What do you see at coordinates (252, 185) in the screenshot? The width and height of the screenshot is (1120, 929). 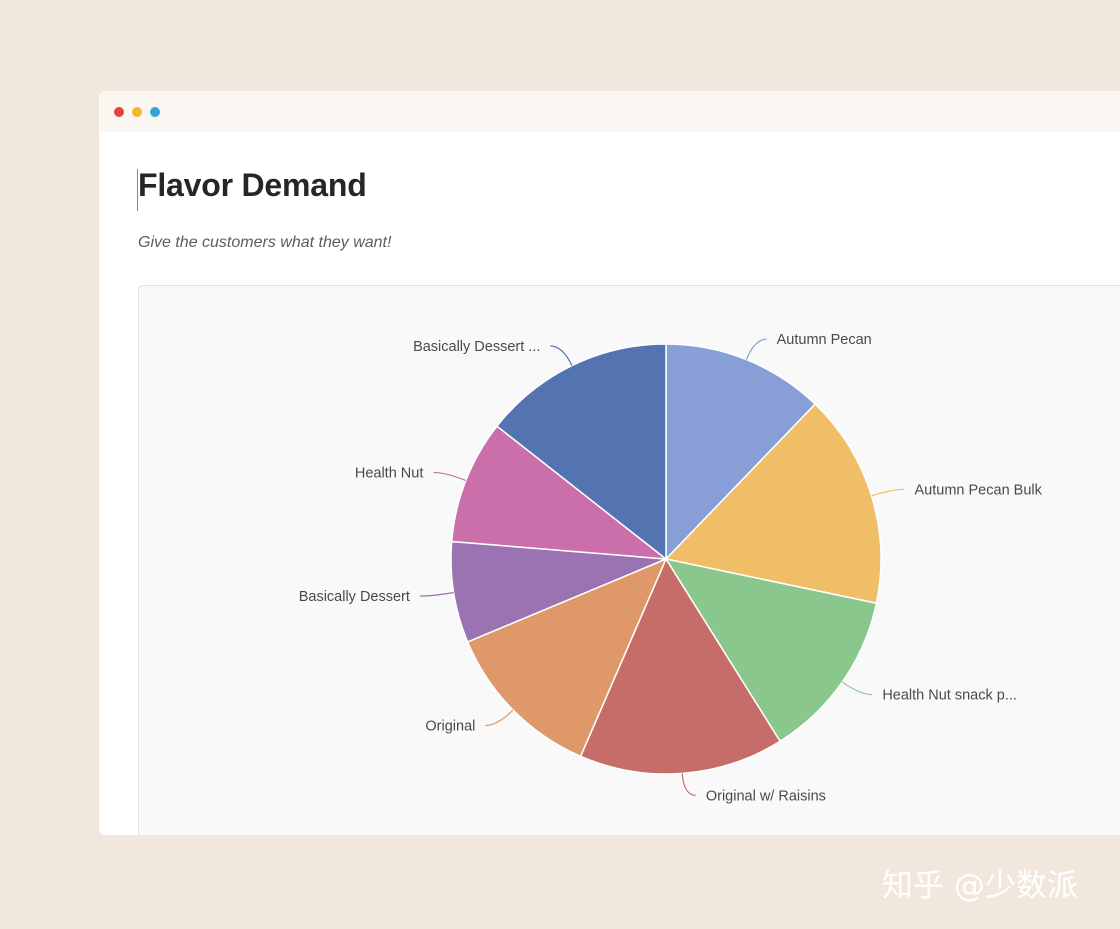 I see `page-title: Flavor Demand` at bounding box center [252, 185].